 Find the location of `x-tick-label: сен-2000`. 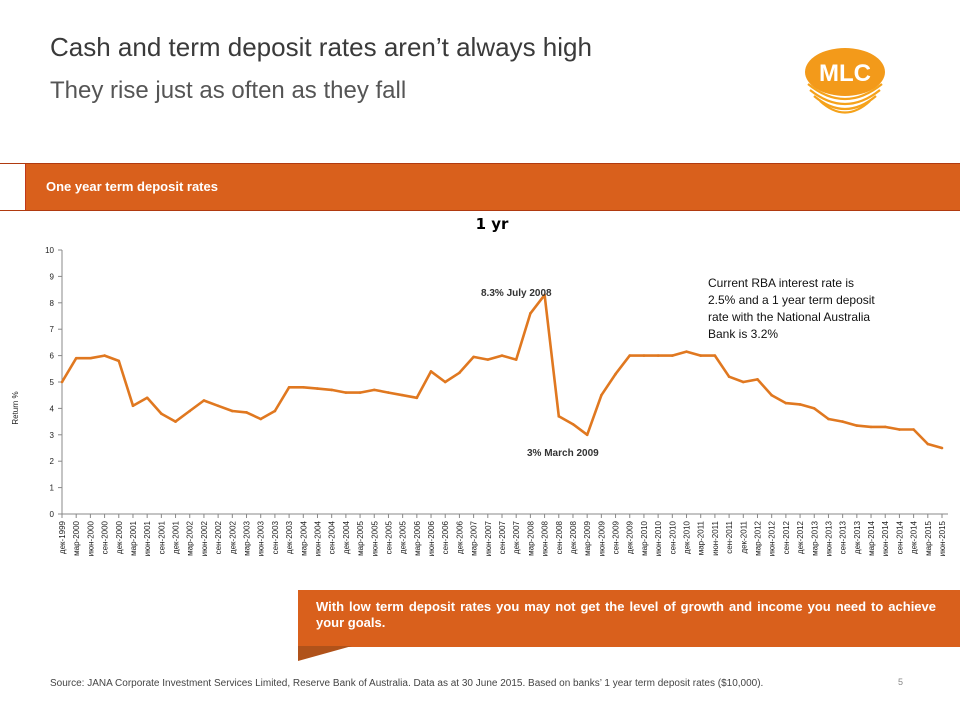

x-tick-label: сен-2000 is located at coordinates (105, 537).